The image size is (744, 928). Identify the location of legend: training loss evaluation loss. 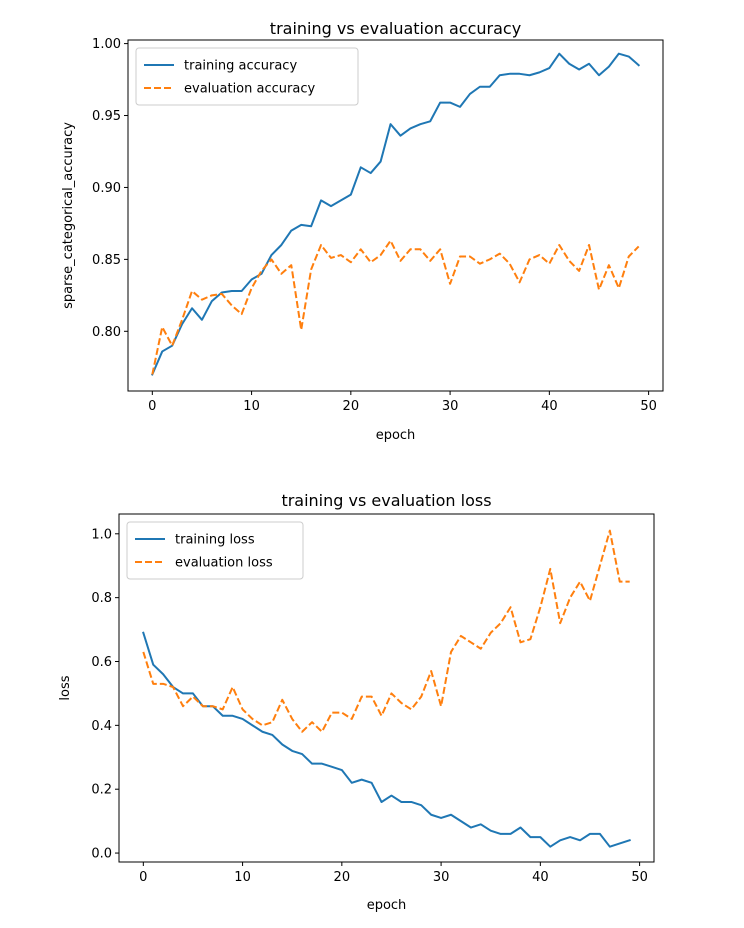
(215, 550).